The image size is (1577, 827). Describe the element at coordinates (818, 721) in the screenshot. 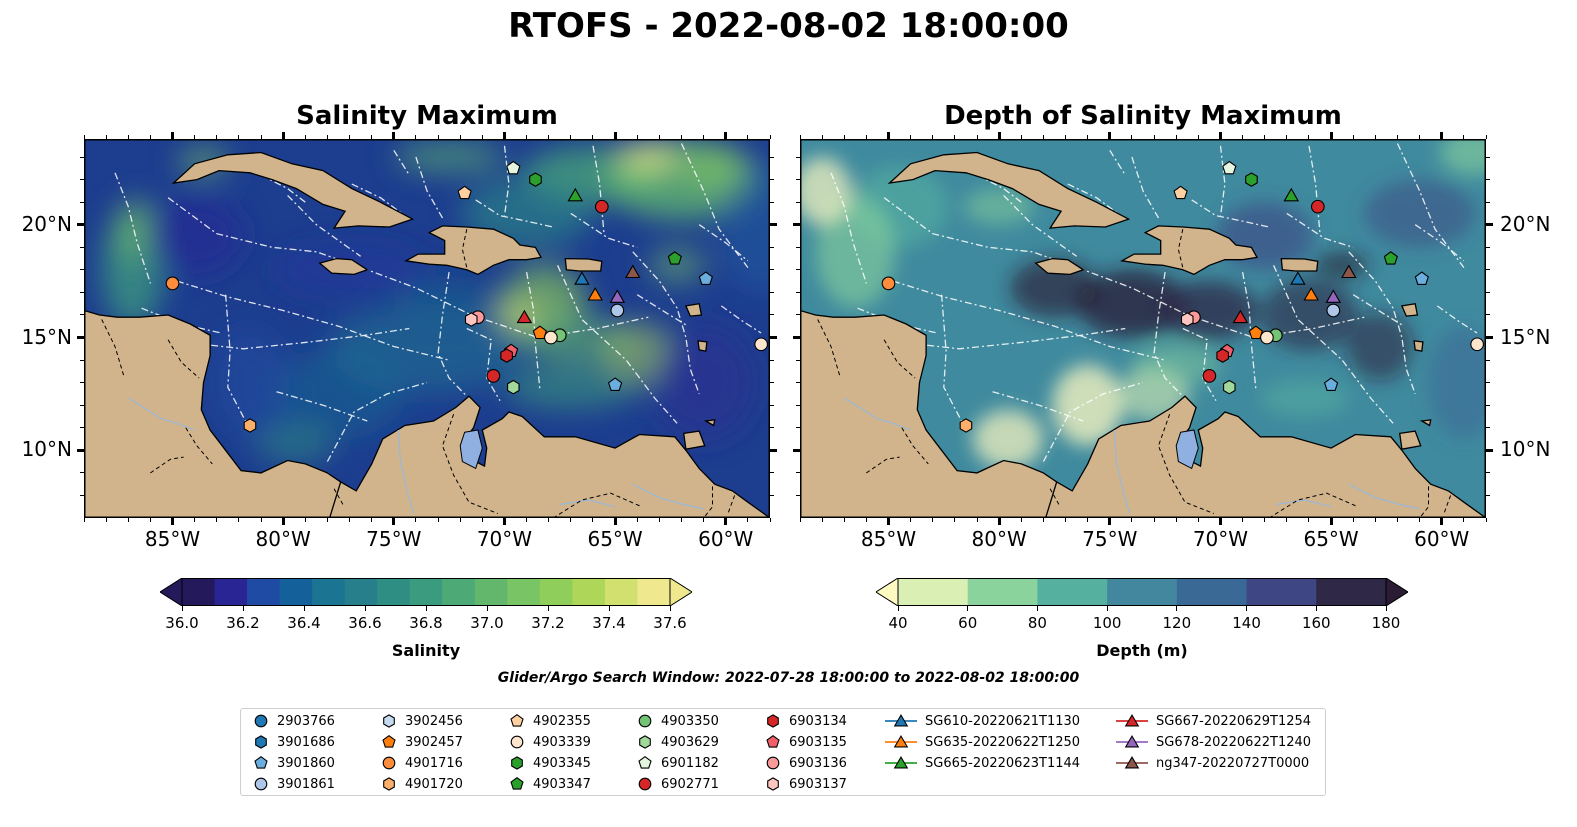

I see `legend-entry-label: 6903134` at that location.